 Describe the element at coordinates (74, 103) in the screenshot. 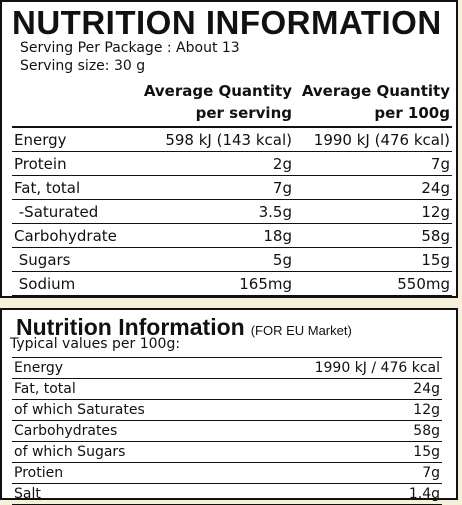

I see `header-cell` at that location.